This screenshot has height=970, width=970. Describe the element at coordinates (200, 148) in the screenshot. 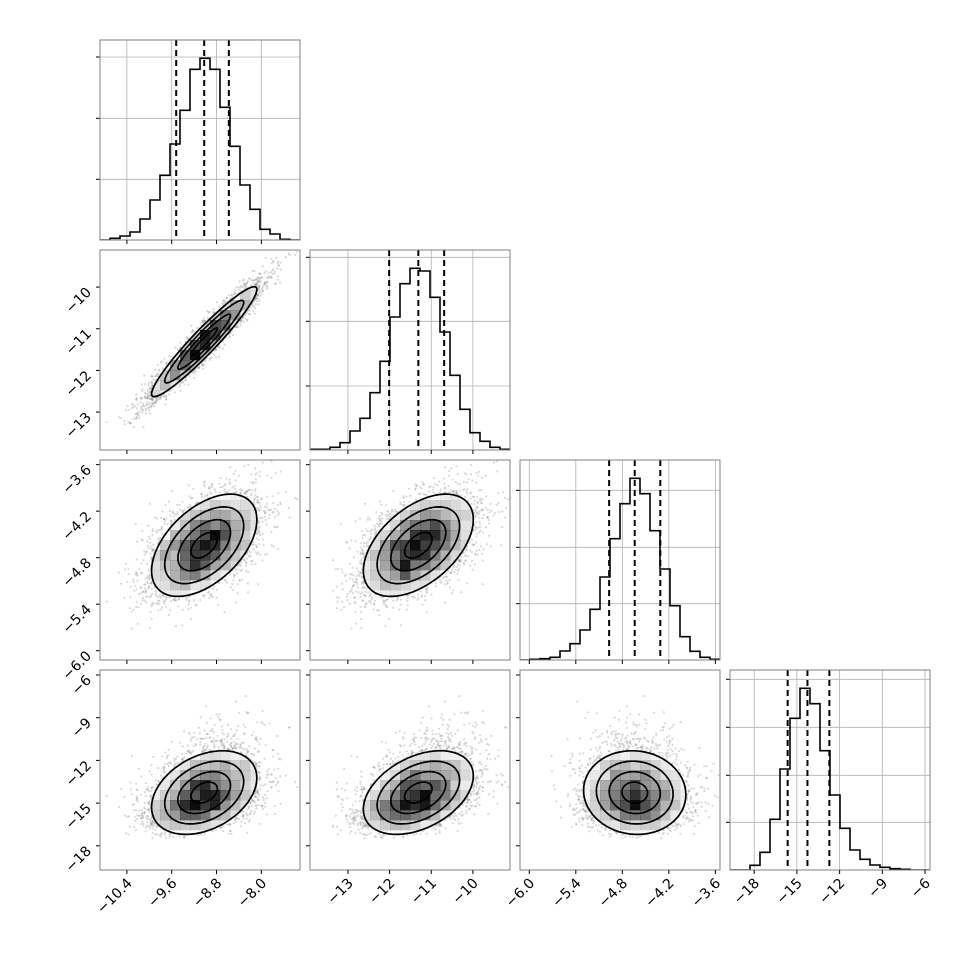

I see `histogram-step-line` at that location.